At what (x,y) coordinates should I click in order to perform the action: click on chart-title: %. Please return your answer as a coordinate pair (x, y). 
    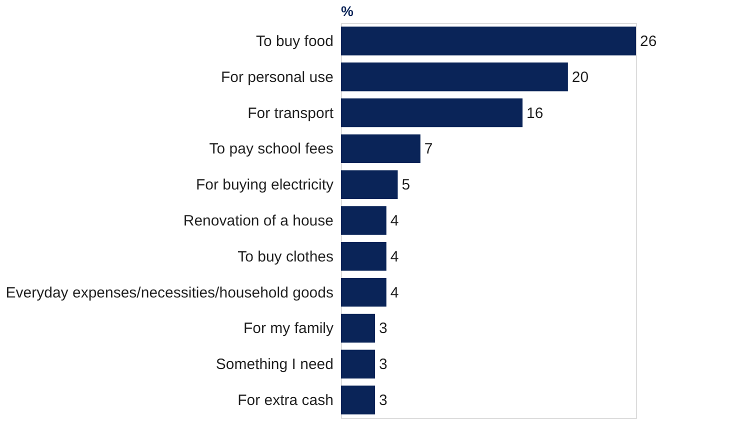
    Looking at the image, I should click on (347, 11).